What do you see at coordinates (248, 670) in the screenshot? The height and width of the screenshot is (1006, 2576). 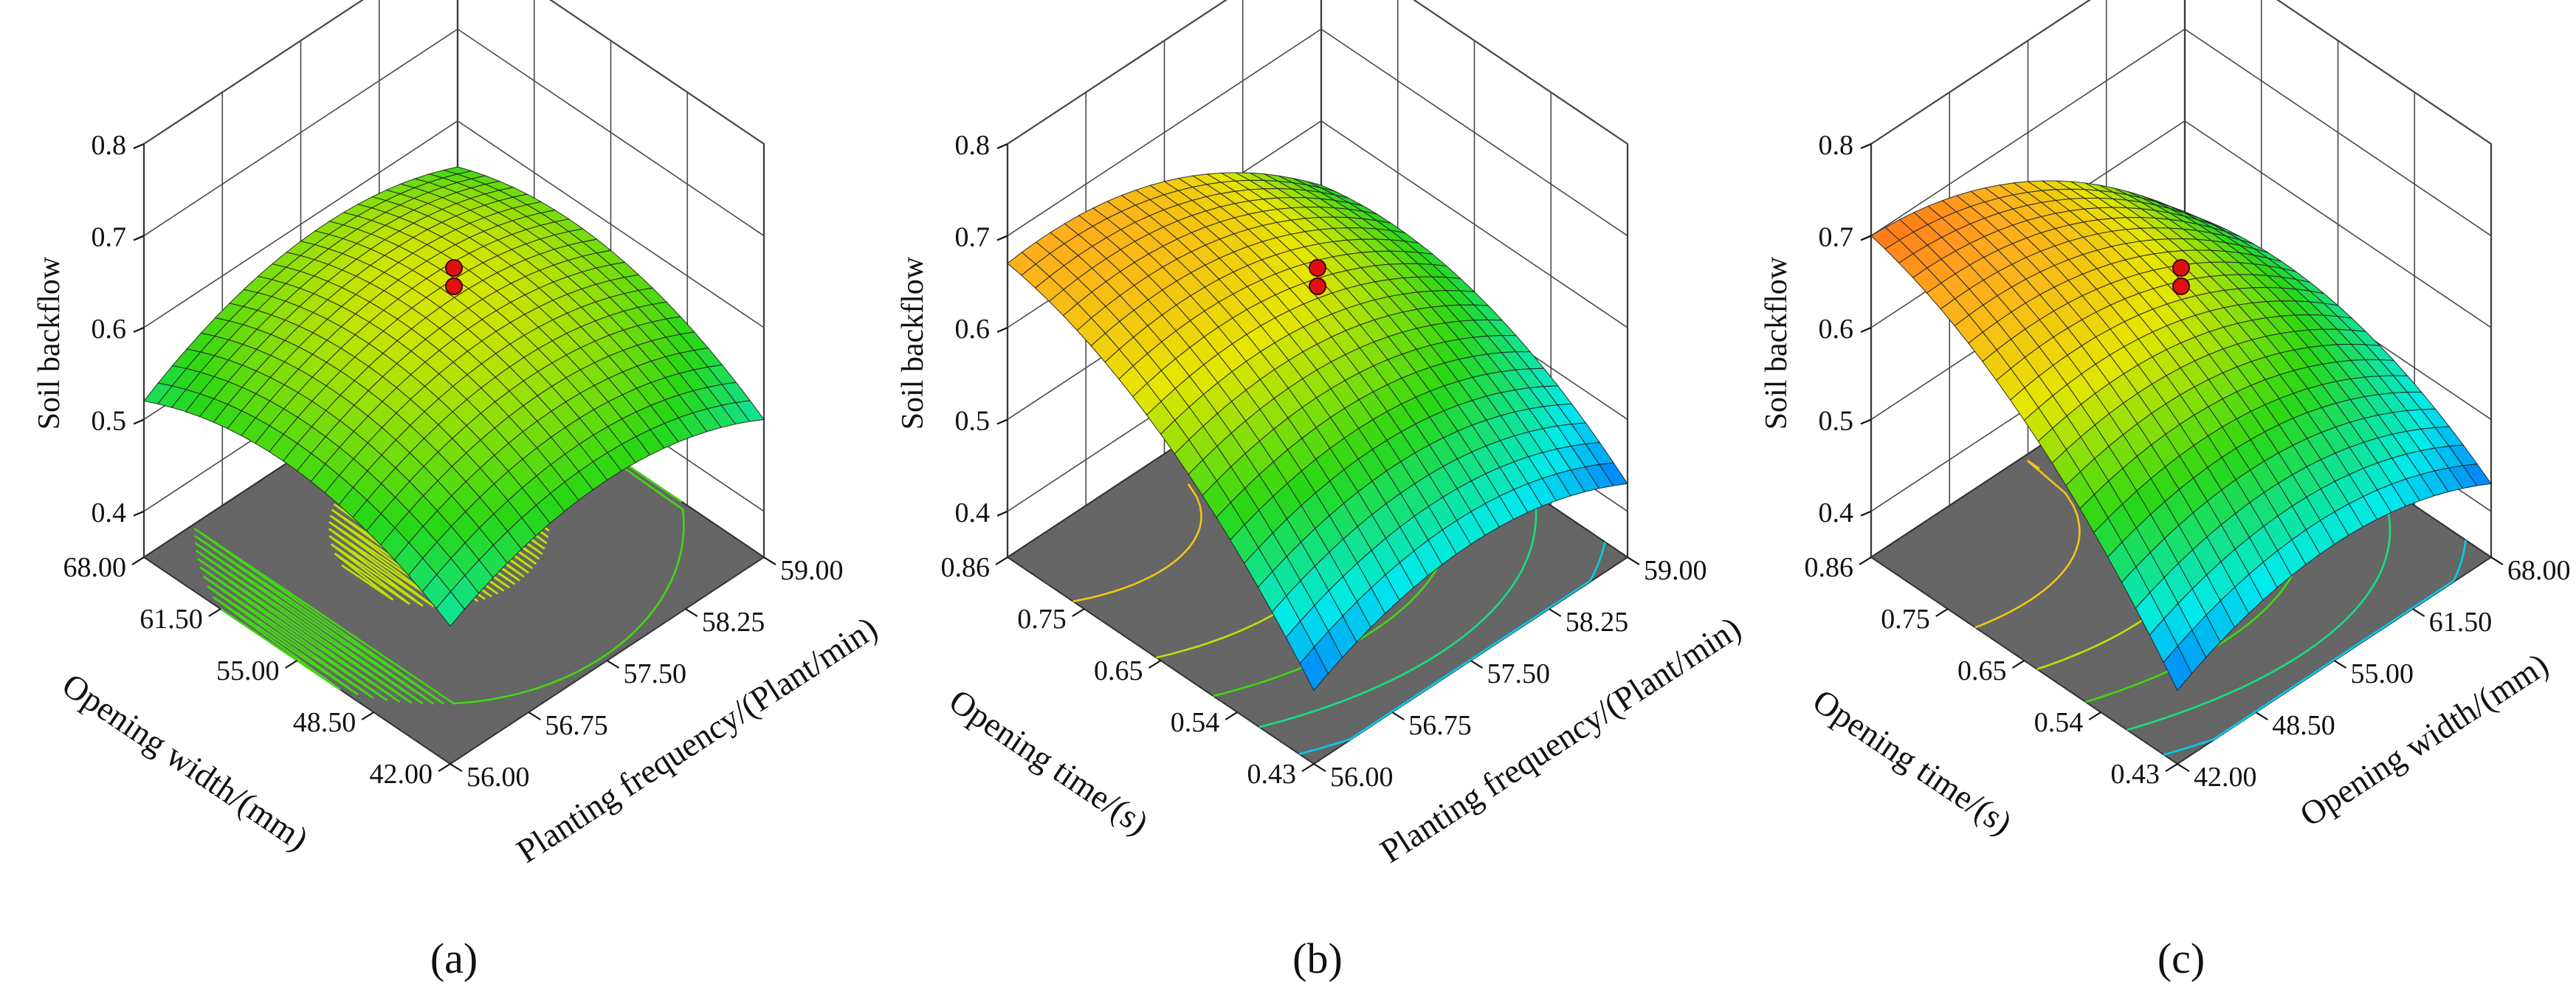 I see `y-tick-label: 55.00` at bounding box center [248, 670].